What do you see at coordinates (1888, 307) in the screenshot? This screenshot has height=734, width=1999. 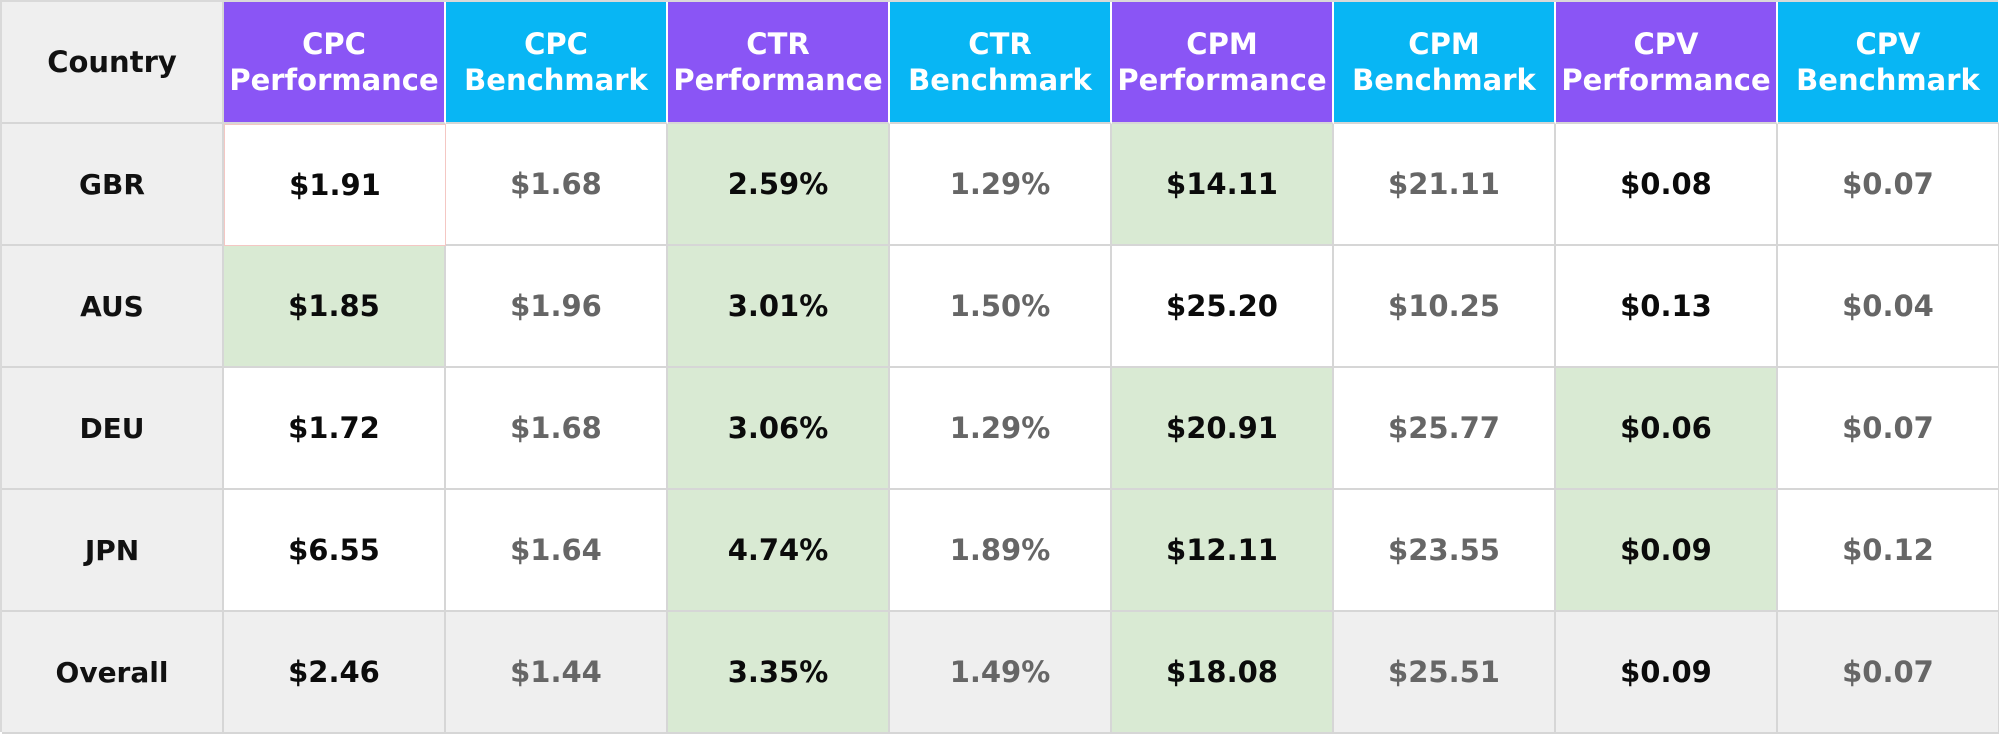 I see `table-cell: $0.04` at bounding box center [1888, 307].